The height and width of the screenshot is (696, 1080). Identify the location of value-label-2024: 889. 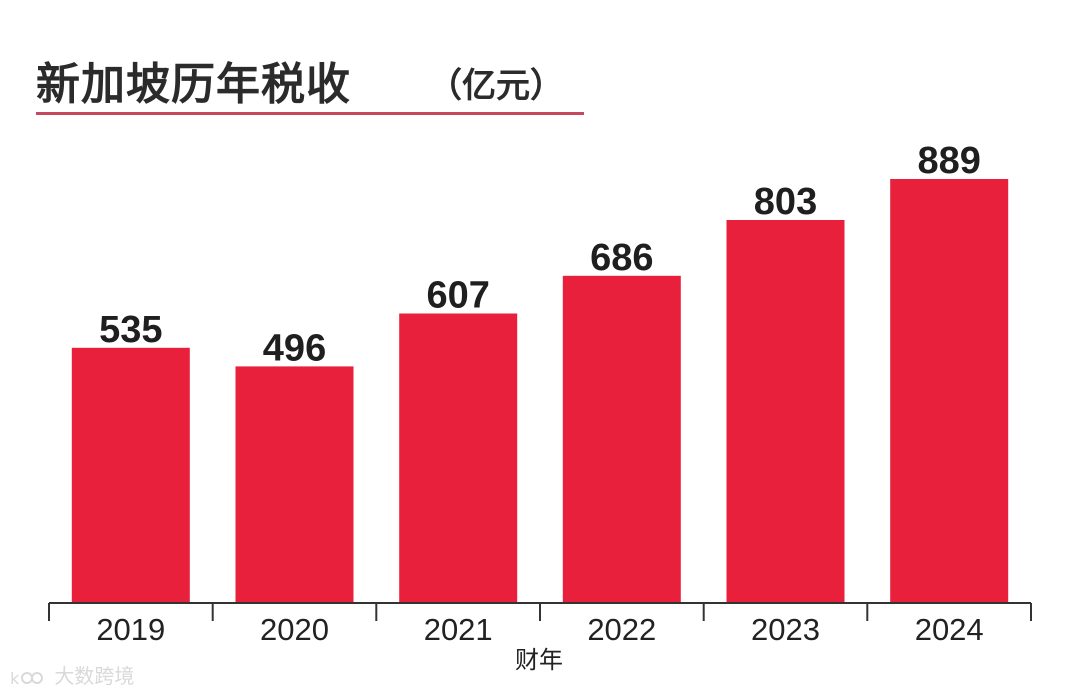
(948, 161).